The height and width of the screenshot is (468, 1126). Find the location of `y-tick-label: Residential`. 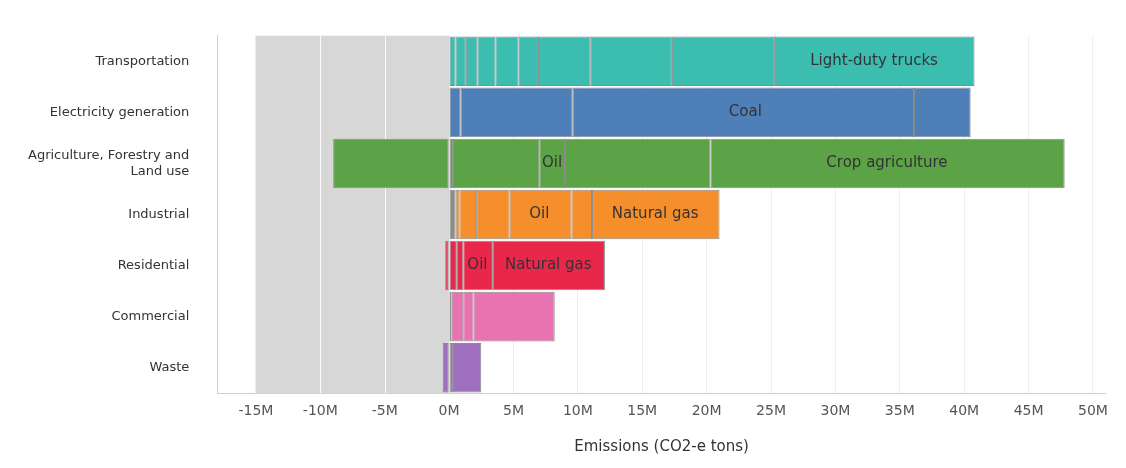

y-tick-label: Residential is located at coordinates (153, 264).